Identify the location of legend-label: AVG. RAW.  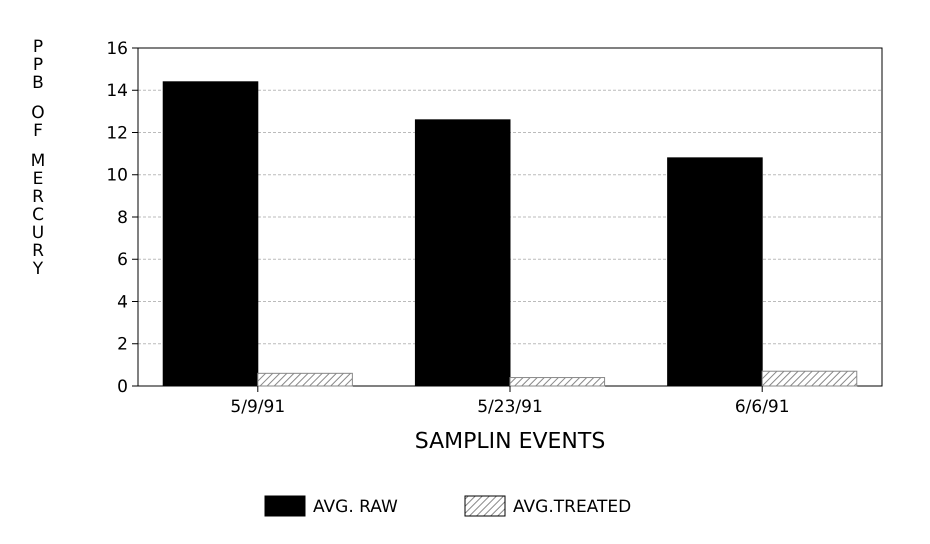
(355, 506).